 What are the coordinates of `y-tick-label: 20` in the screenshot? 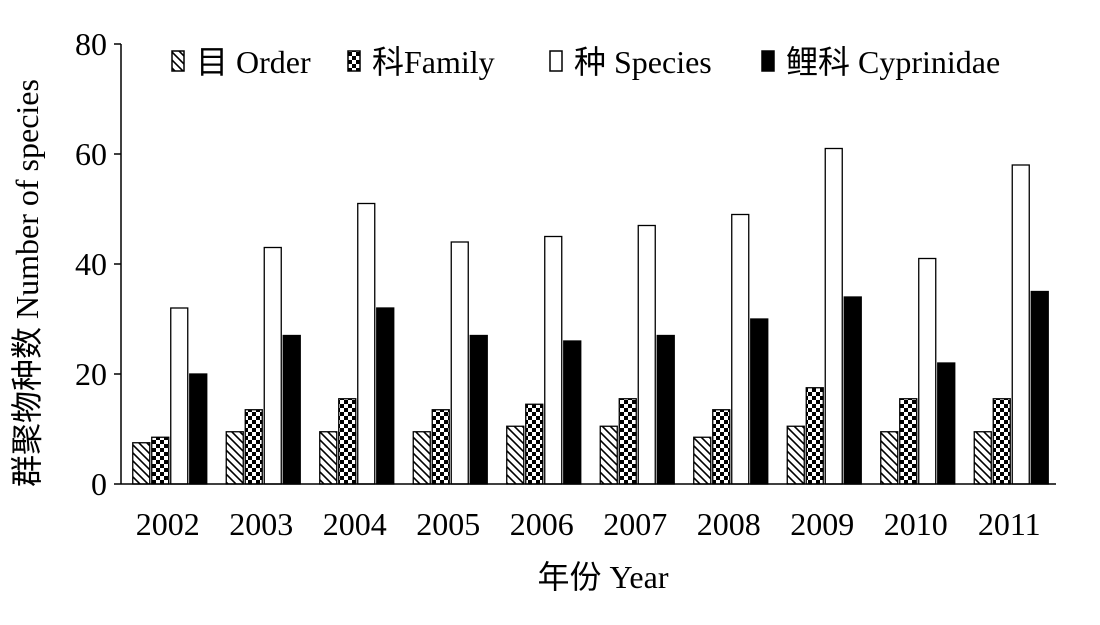 It's located at (91, 374).